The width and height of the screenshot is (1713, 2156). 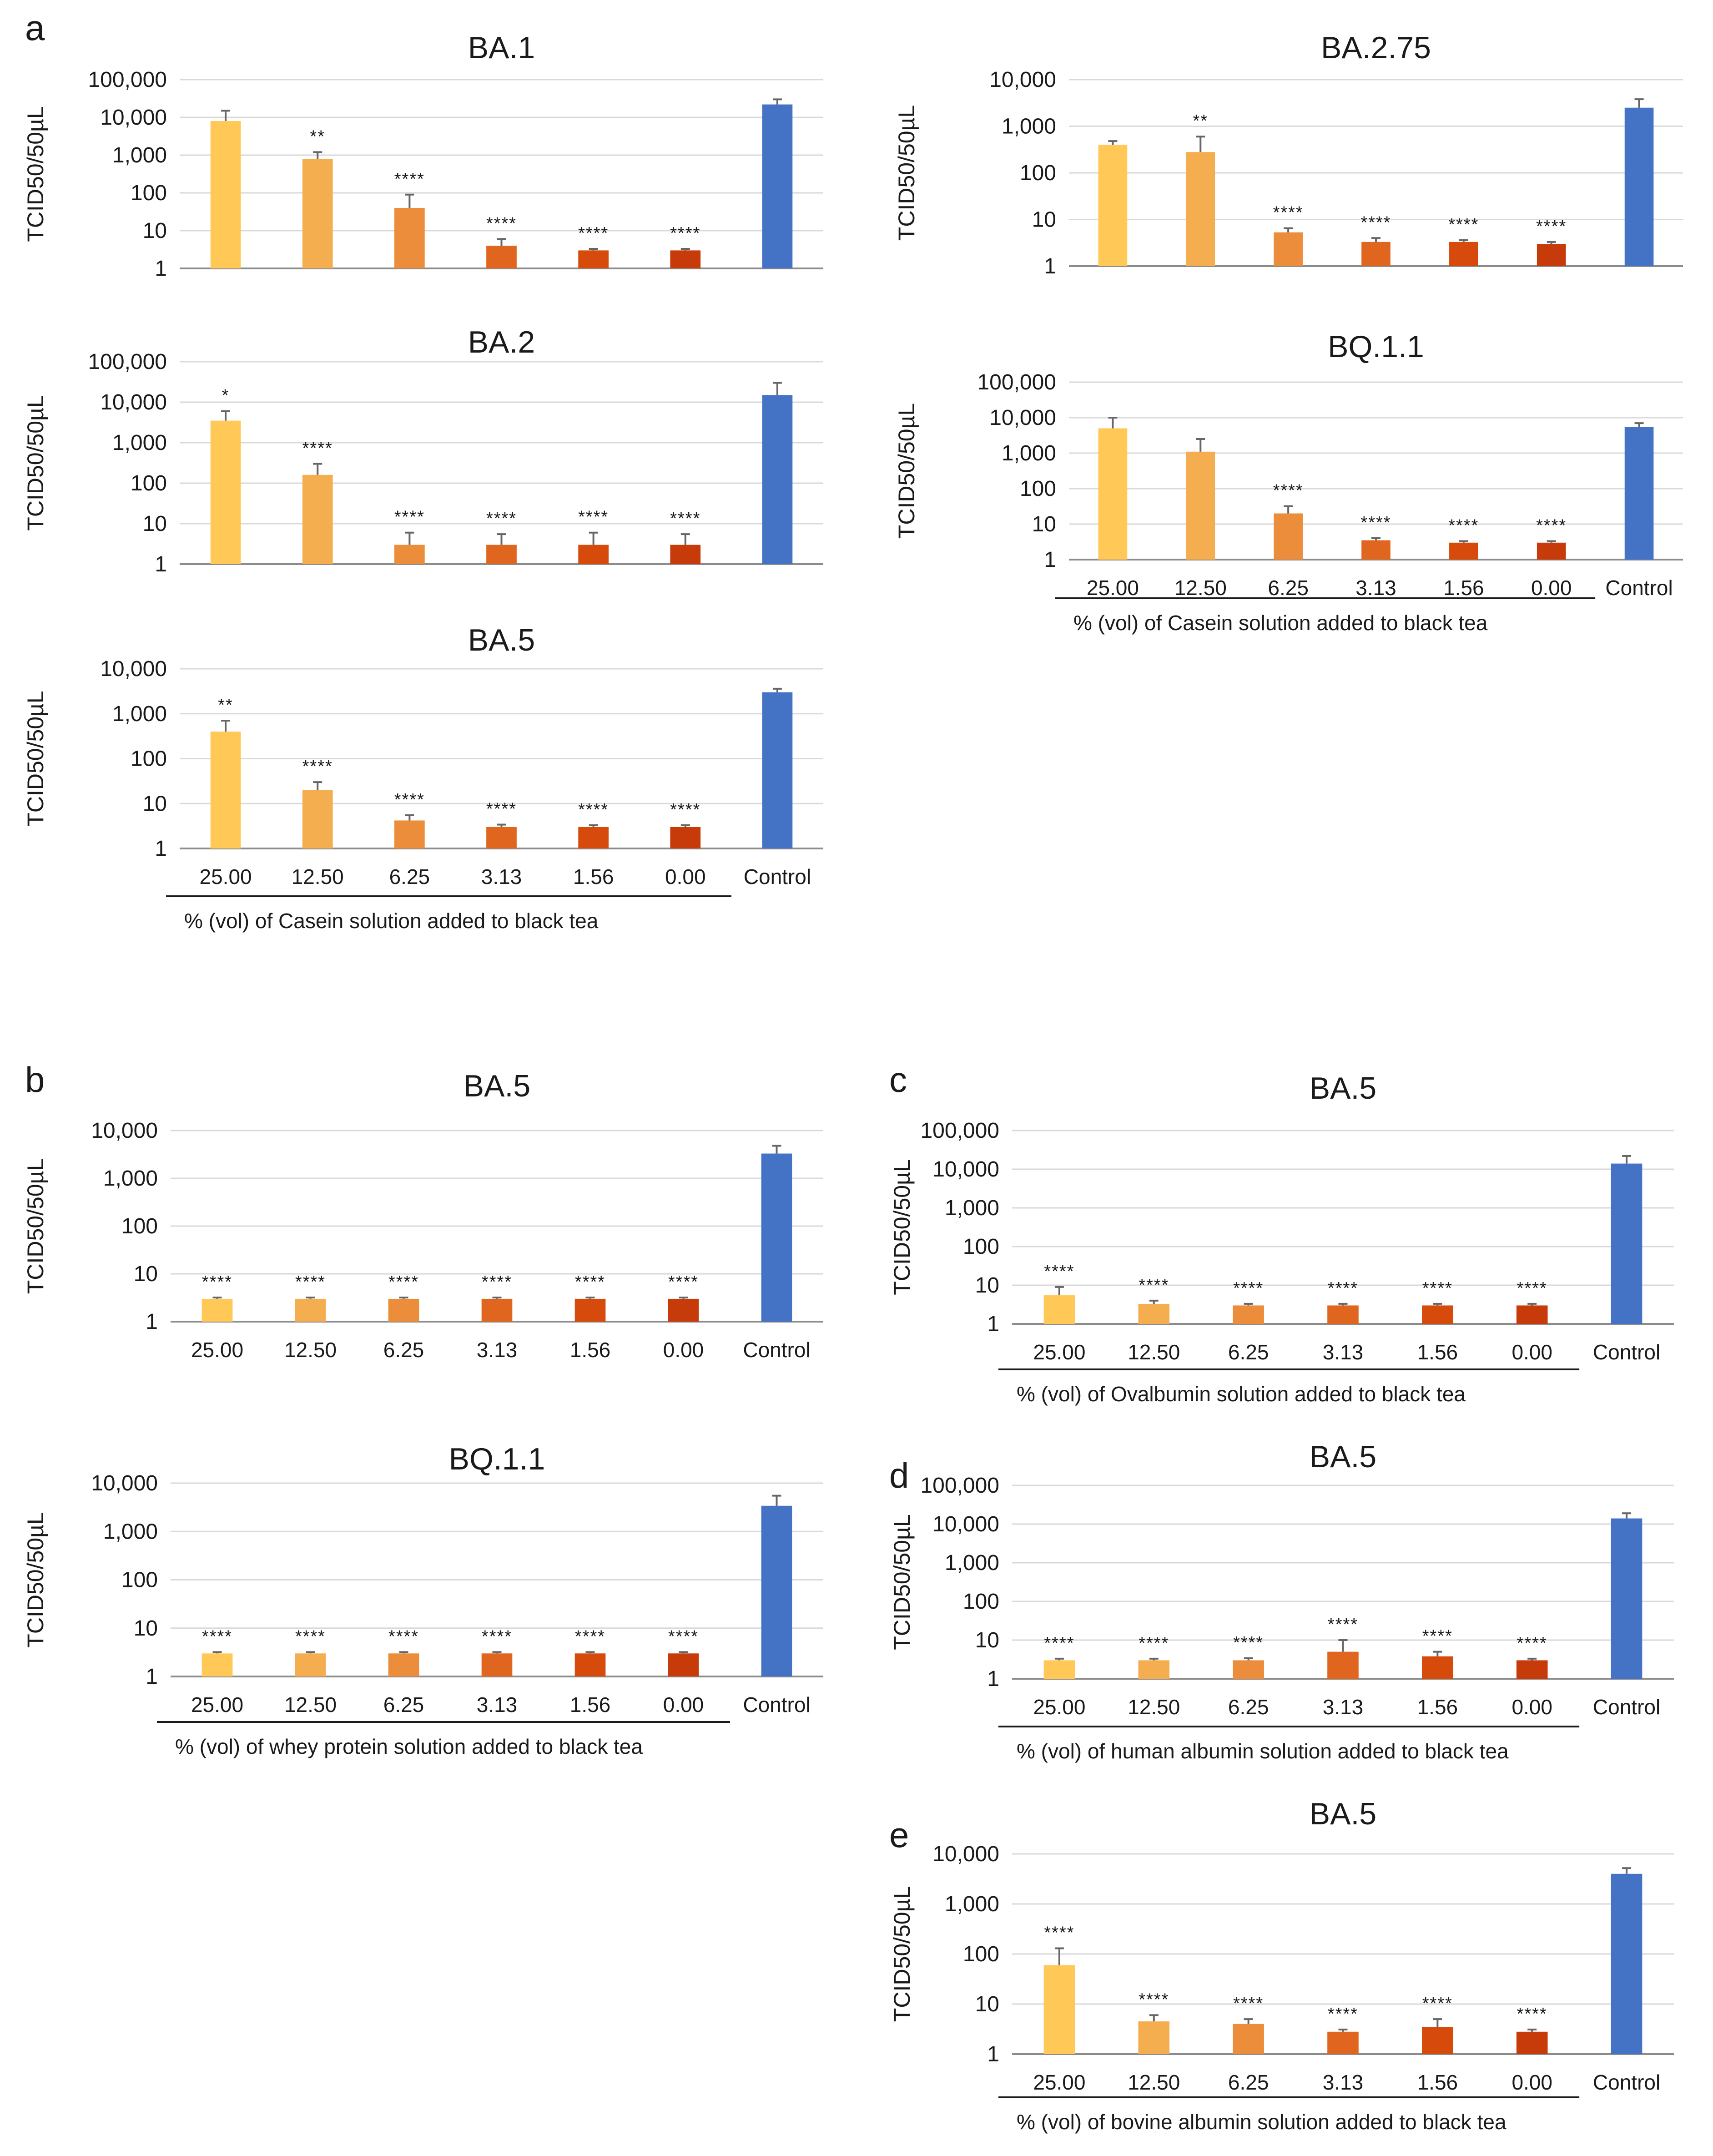 I want to click on panel-label-d: d, so click(x=899, y=1475).